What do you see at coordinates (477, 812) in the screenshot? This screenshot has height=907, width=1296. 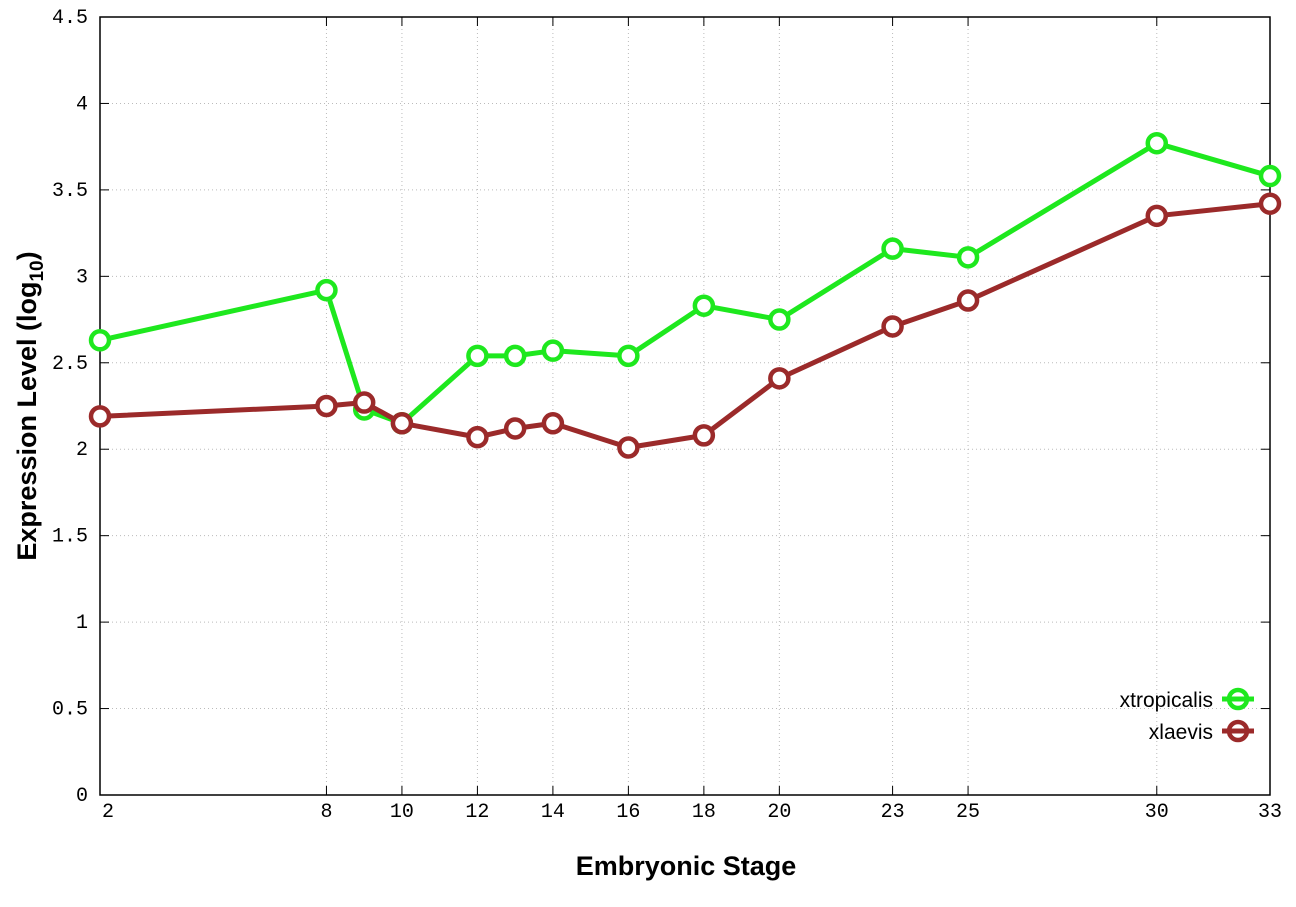 I see `x-tick-label: 12` at bounding box center [477, 812].